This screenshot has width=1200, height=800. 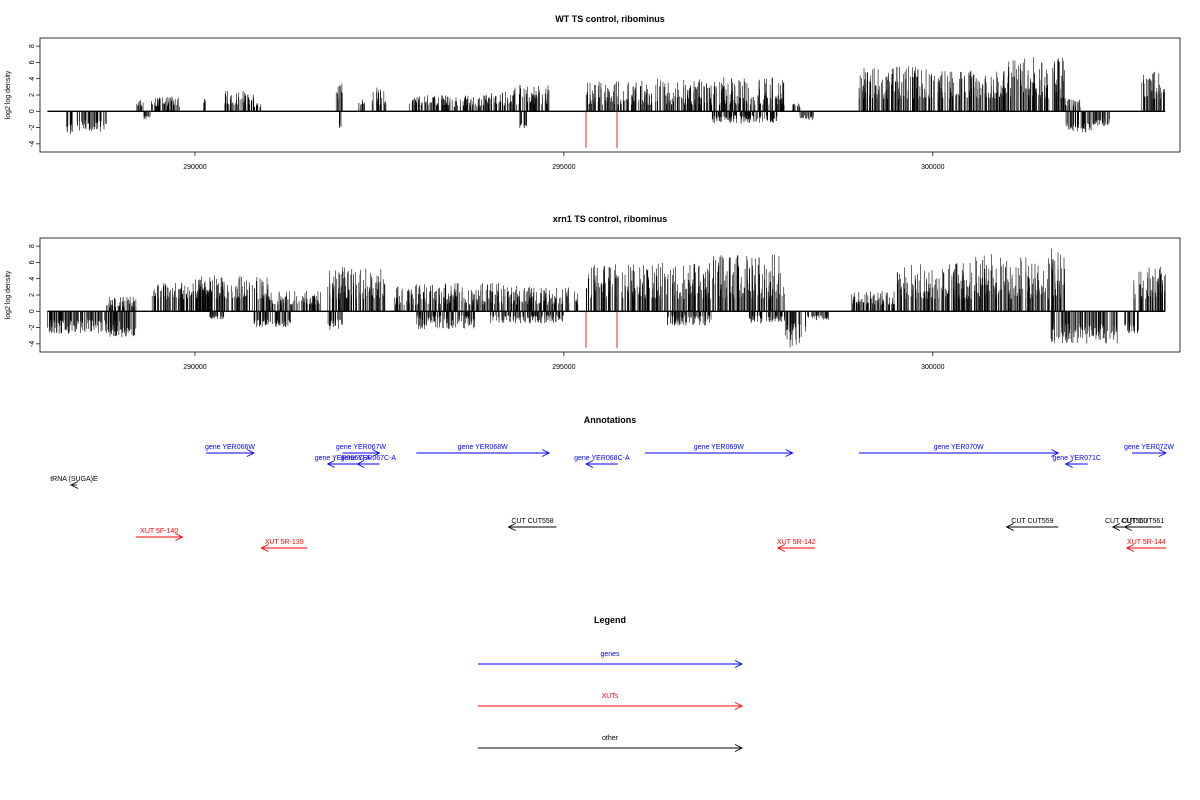 I want to click on genes-label: gene YER067C-A, so click(x=369, y=458).